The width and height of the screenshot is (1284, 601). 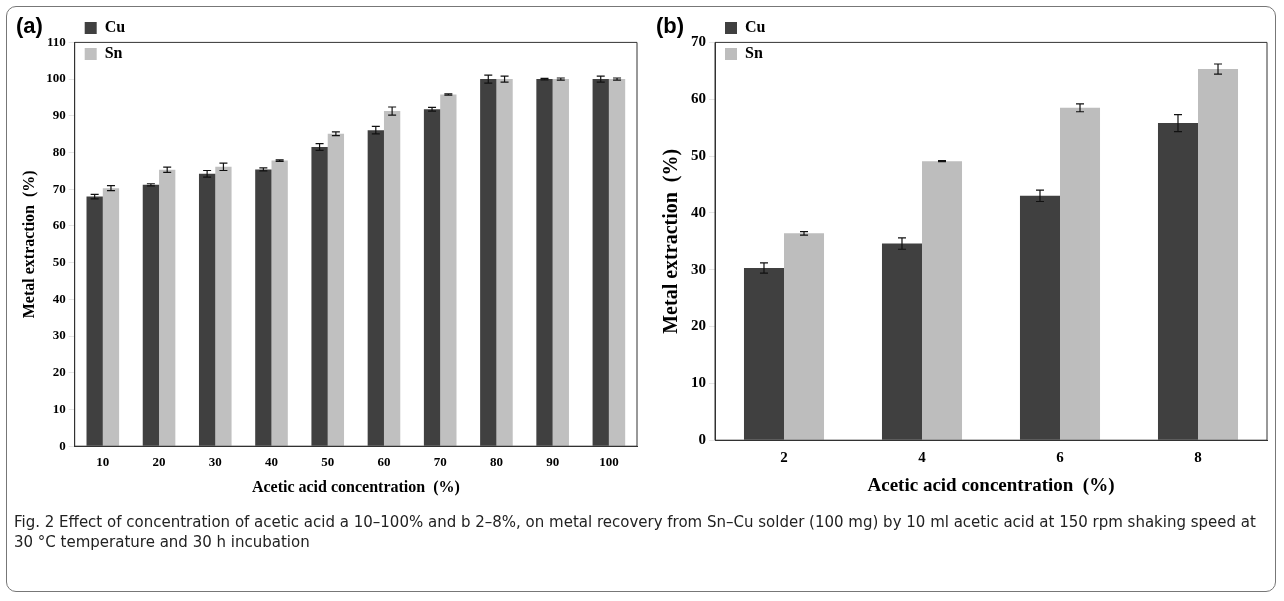 I want to click on x-tick-label: 4, so click(x=922, y=457).